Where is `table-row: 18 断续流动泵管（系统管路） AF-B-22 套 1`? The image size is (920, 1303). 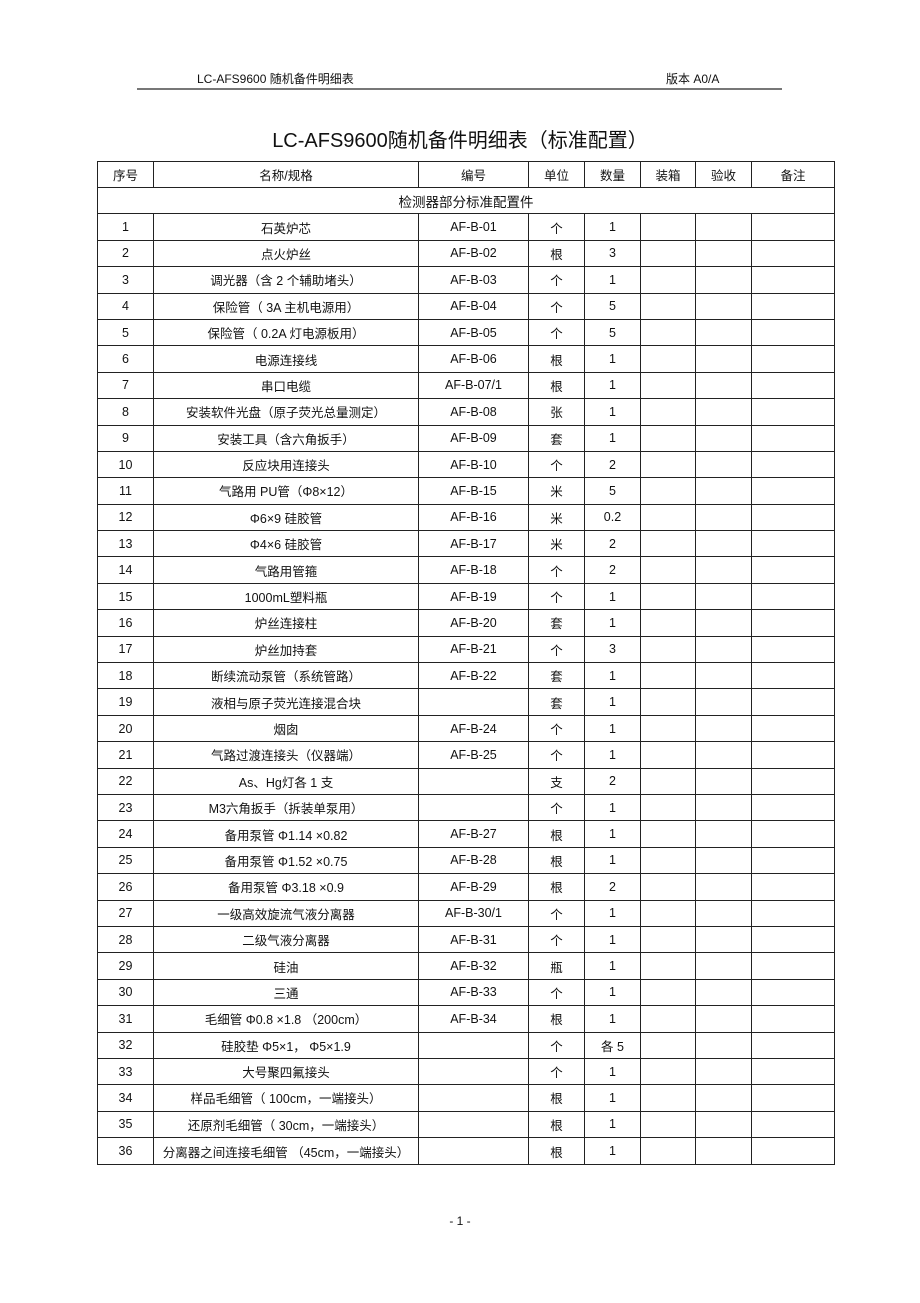 table-row: 18 断续流动泵管（系统管路） AF-B-22 套 1 is located at coordinates (466, 676).